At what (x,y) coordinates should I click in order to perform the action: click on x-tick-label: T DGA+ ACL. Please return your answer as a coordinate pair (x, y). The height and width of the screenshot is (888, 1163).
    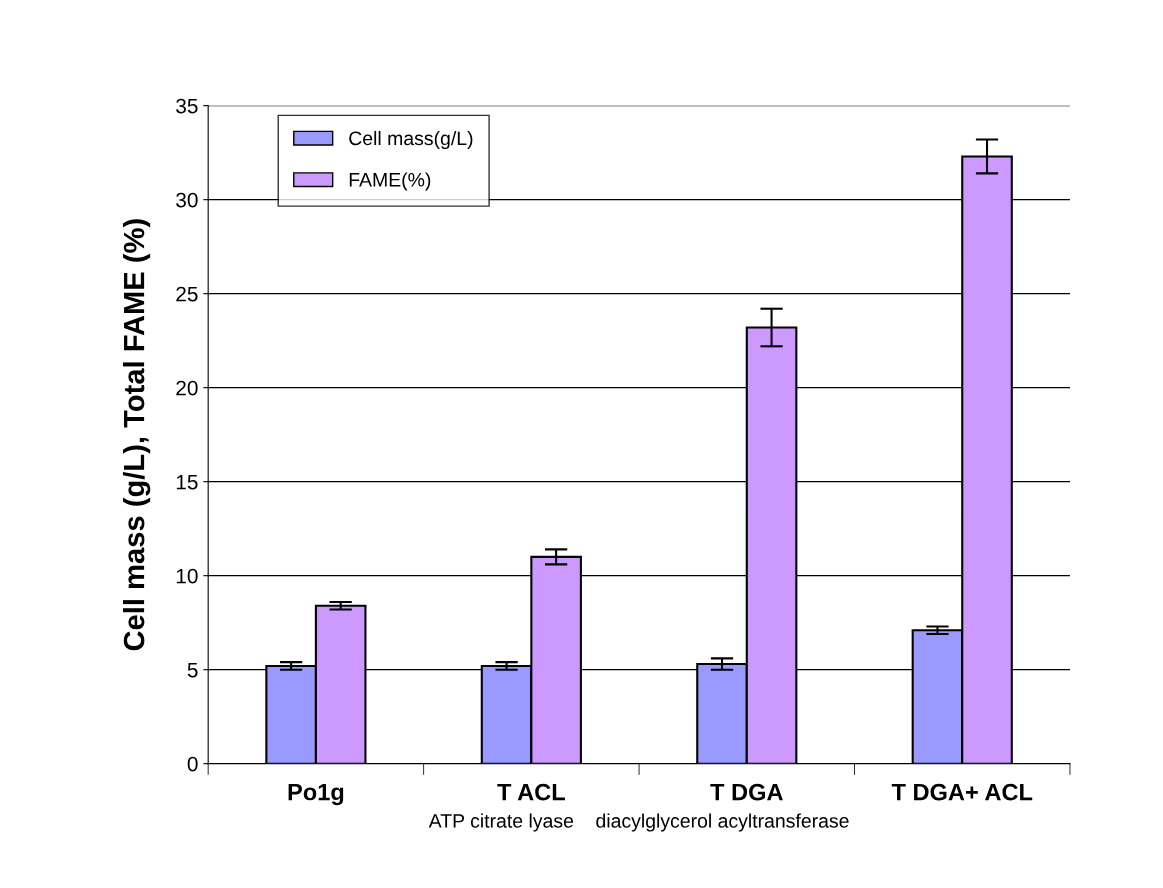
    Looking at the image, I should click on (962, 792).